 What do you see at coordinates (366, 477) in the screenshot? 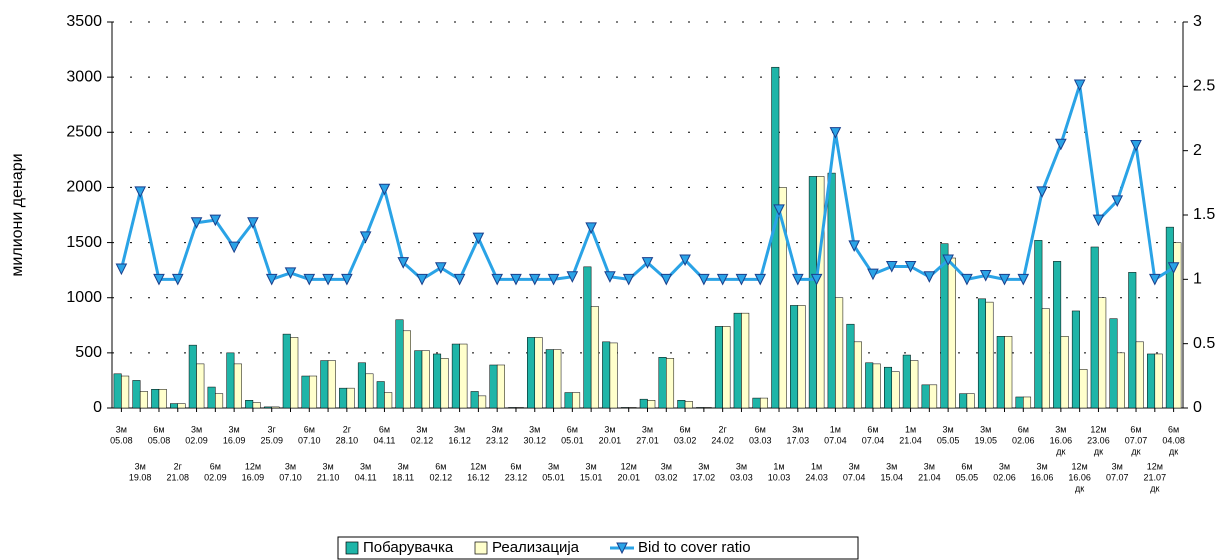
I see `x-tick-label: 04.11` at bounding box center [366, 477].